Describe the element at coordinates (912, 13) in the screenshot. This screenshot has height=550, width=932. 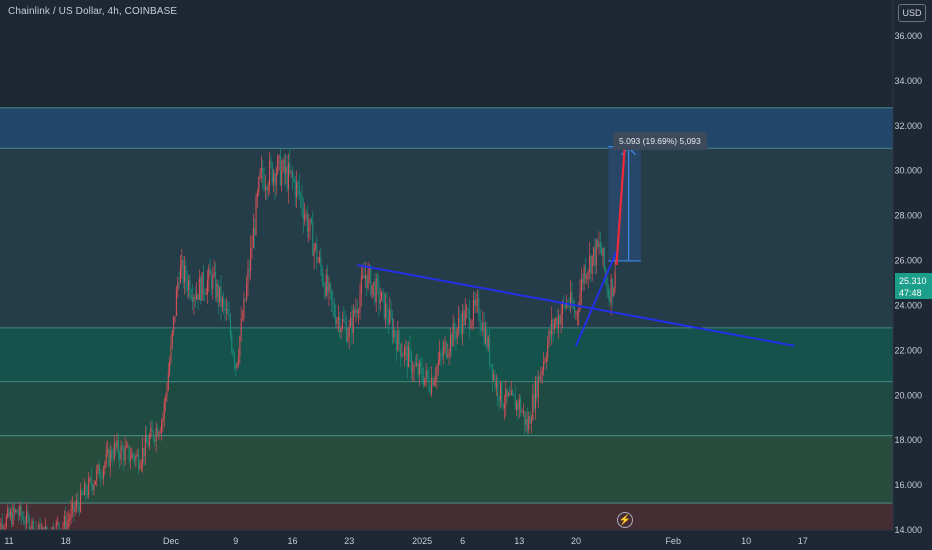
I see `currency-button: USD` at that location.